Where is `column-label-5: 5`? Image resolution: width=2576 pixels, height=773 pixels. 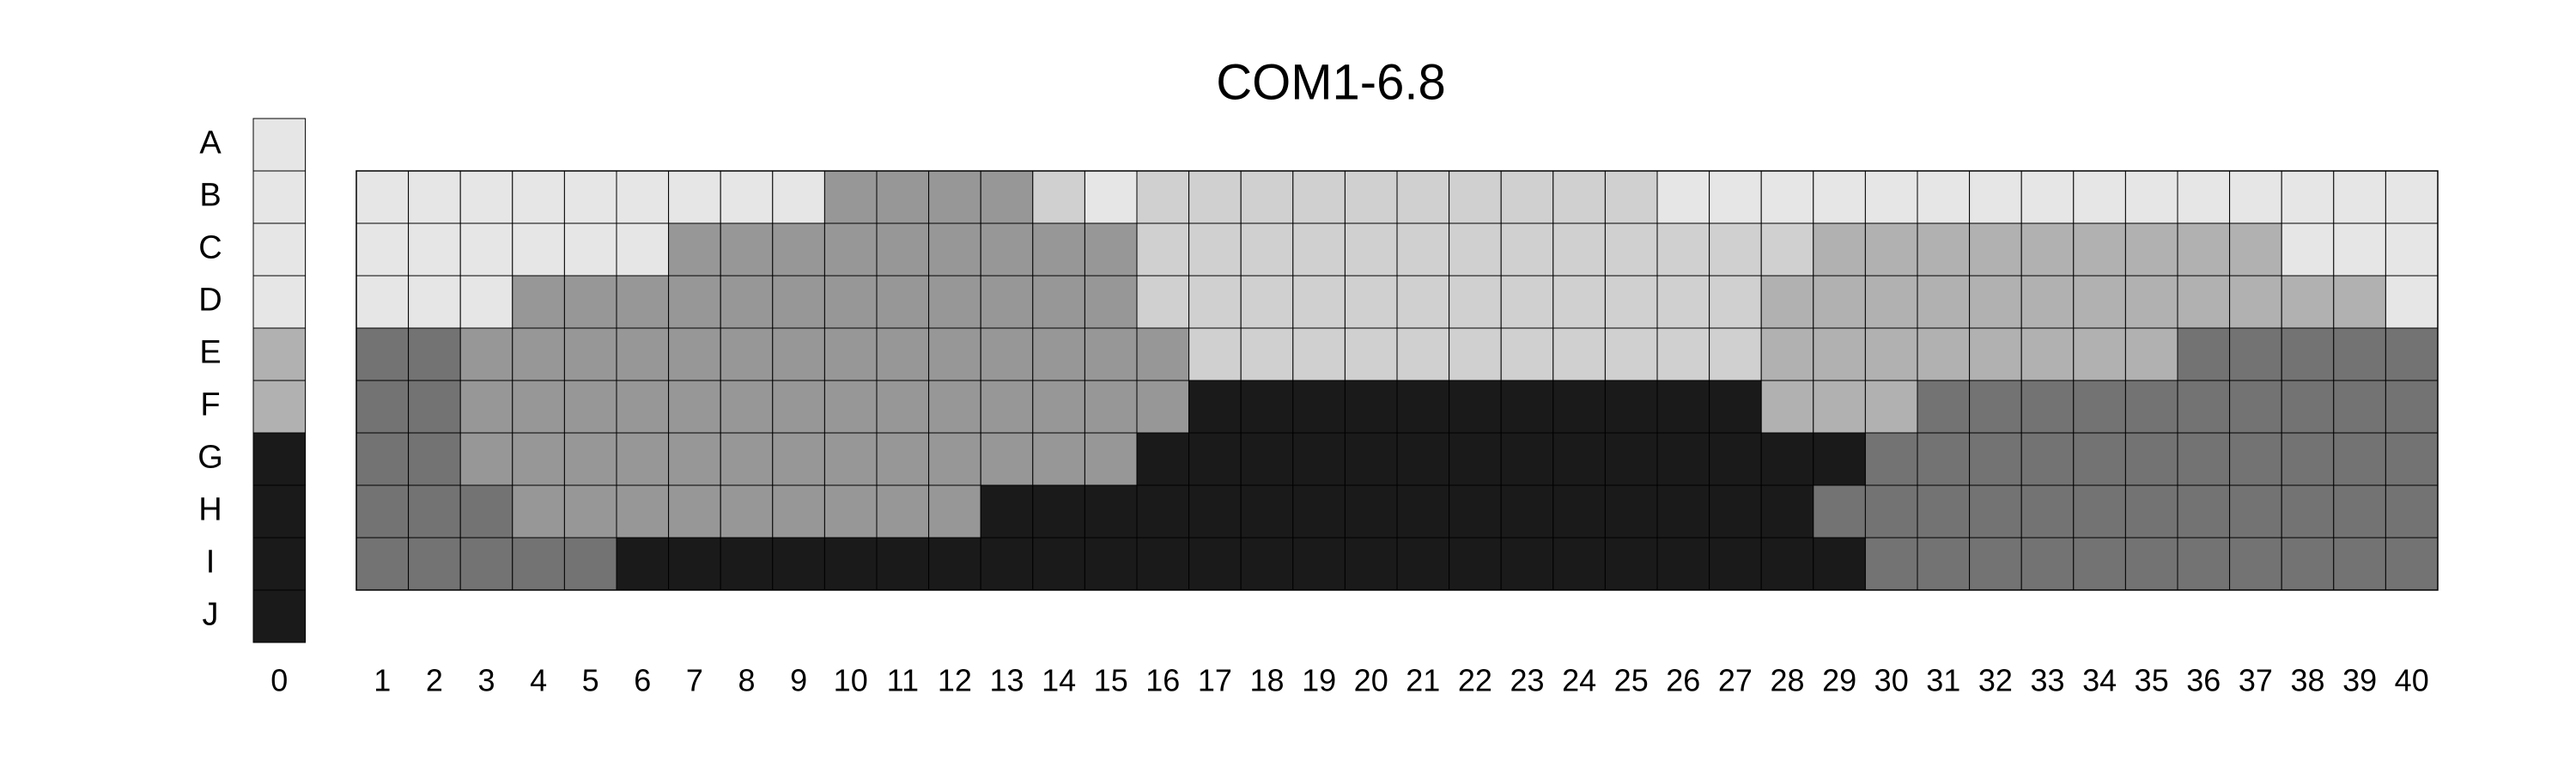
column-label-5: 5 is located at coordinates (590, 680).